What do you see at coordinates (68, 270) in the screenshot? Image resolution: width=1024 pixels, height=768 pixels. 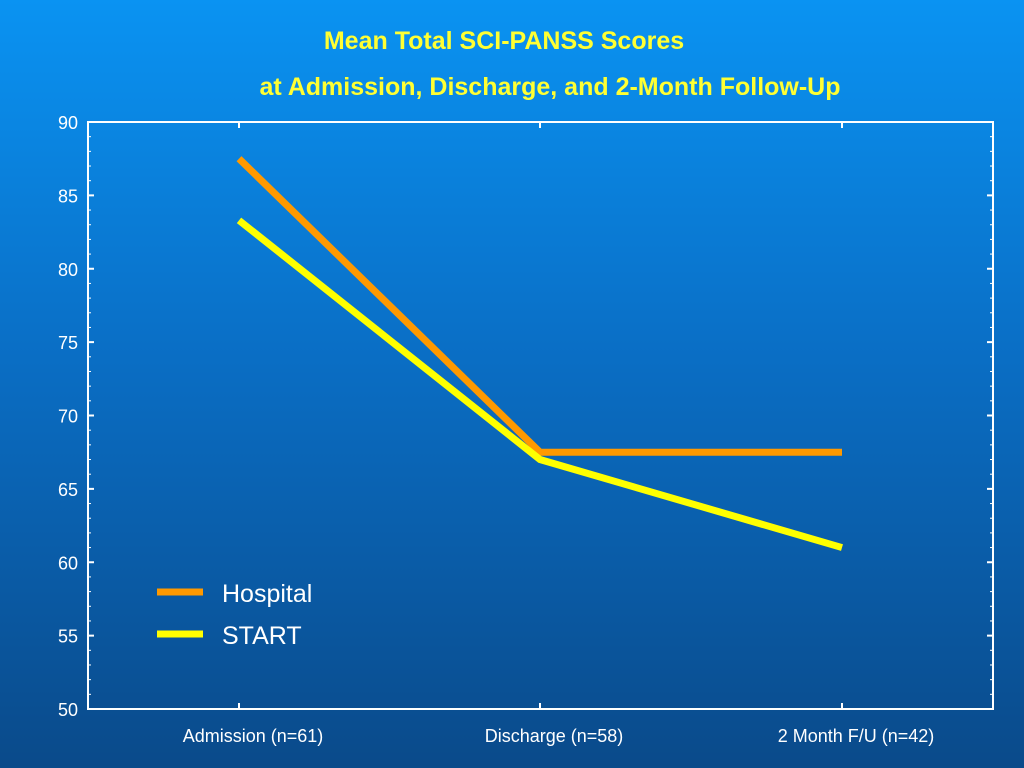 I see `y-tick-label: 80` at bounding box center [68, 270].